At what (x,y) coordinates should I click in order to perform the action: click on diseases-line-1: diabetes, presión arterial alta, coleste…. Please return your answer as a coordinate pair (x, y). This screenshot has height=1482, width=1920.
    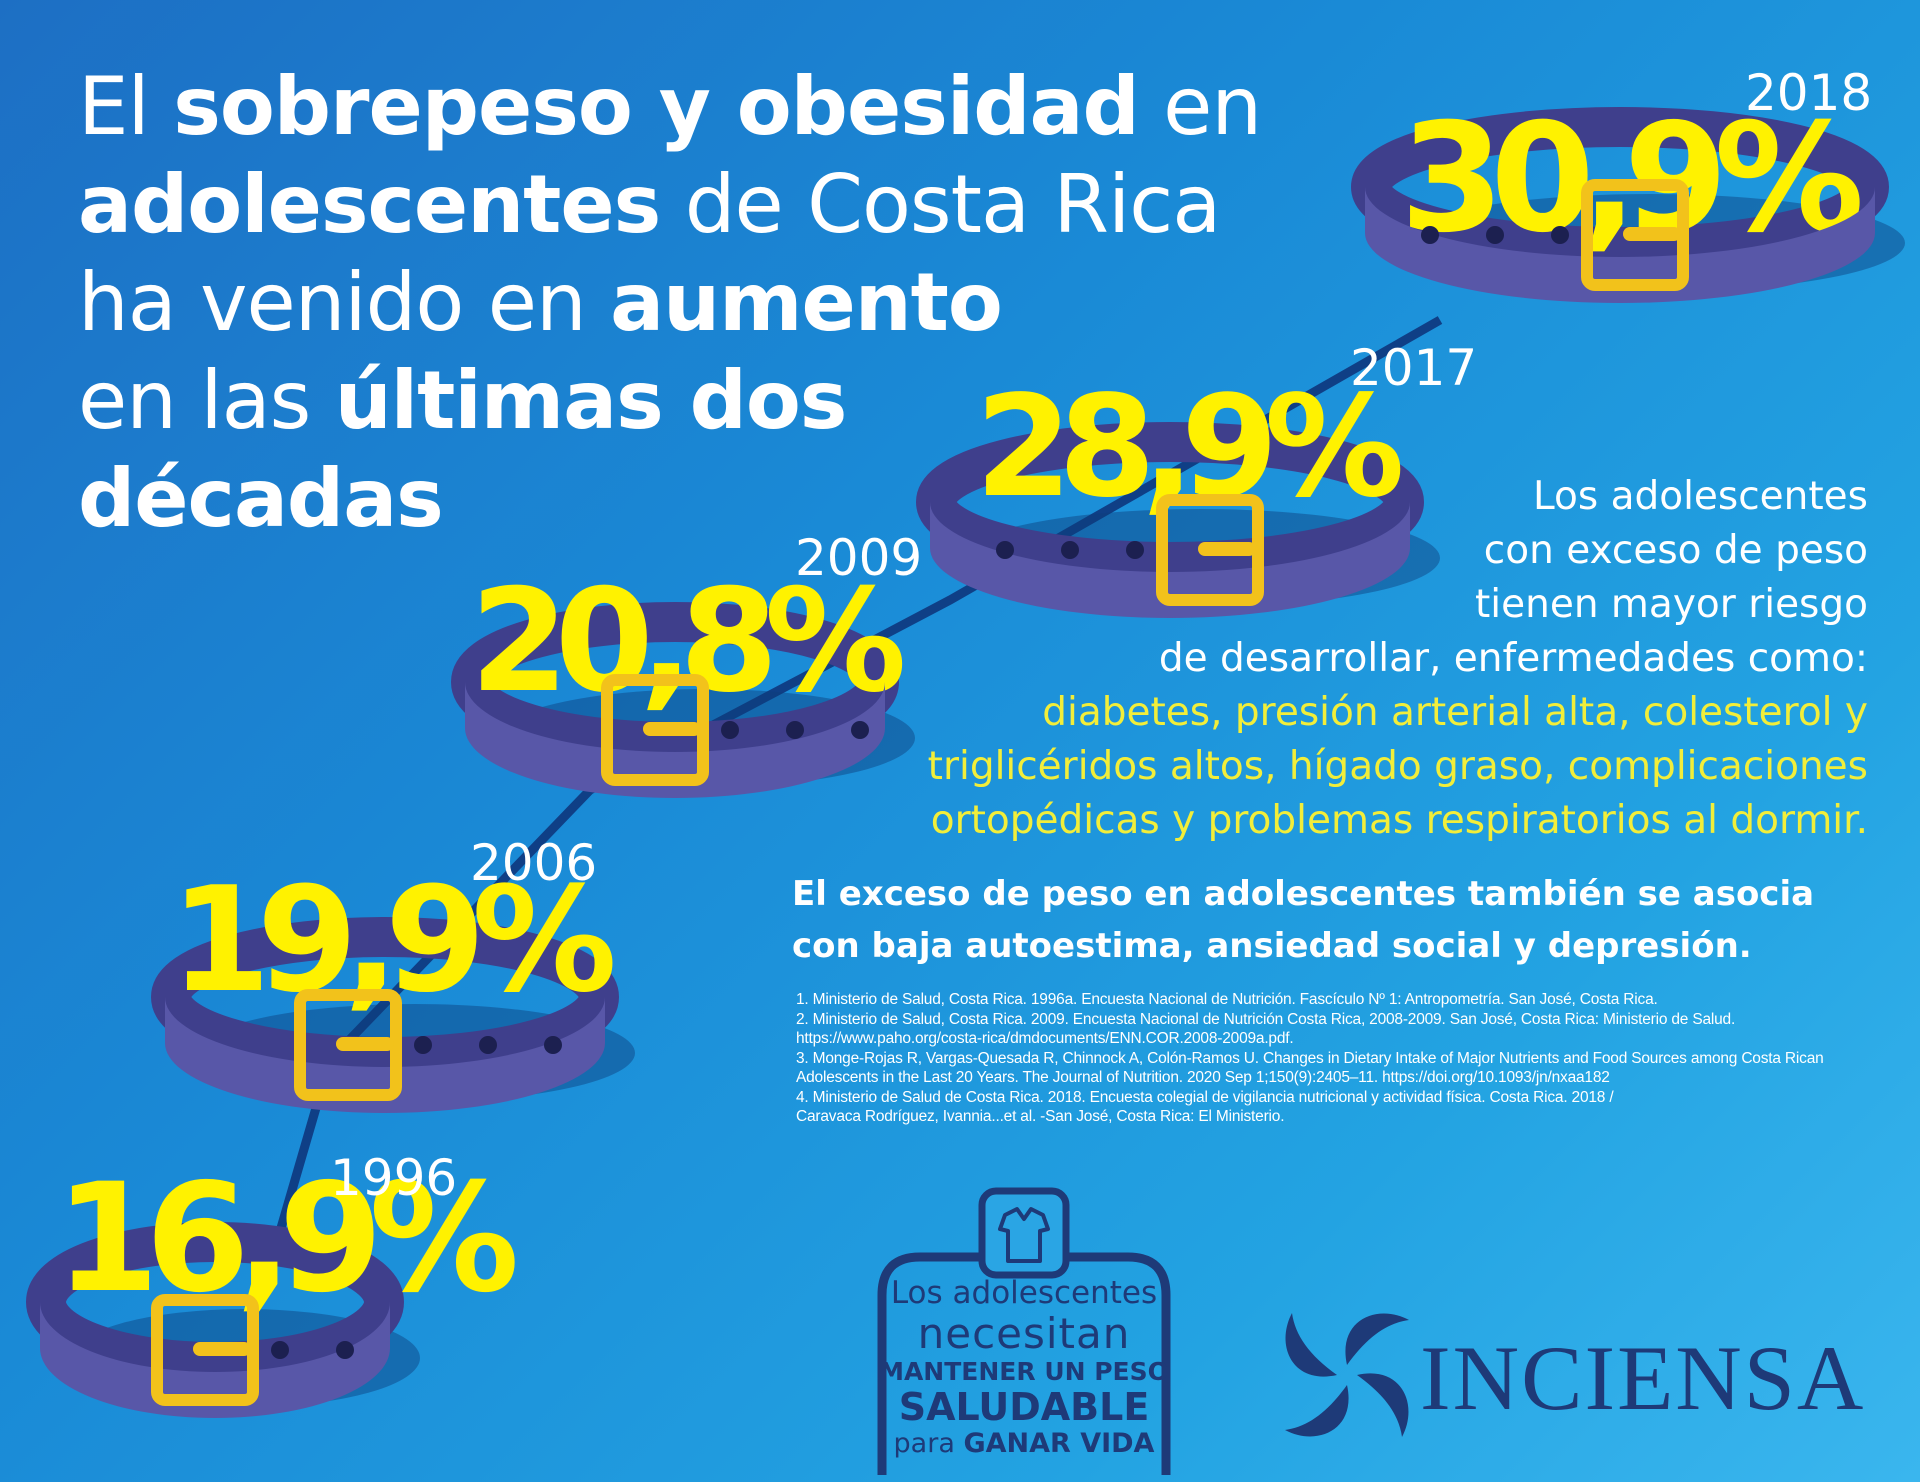
    Looking at the image, I should click on (1455, 712).